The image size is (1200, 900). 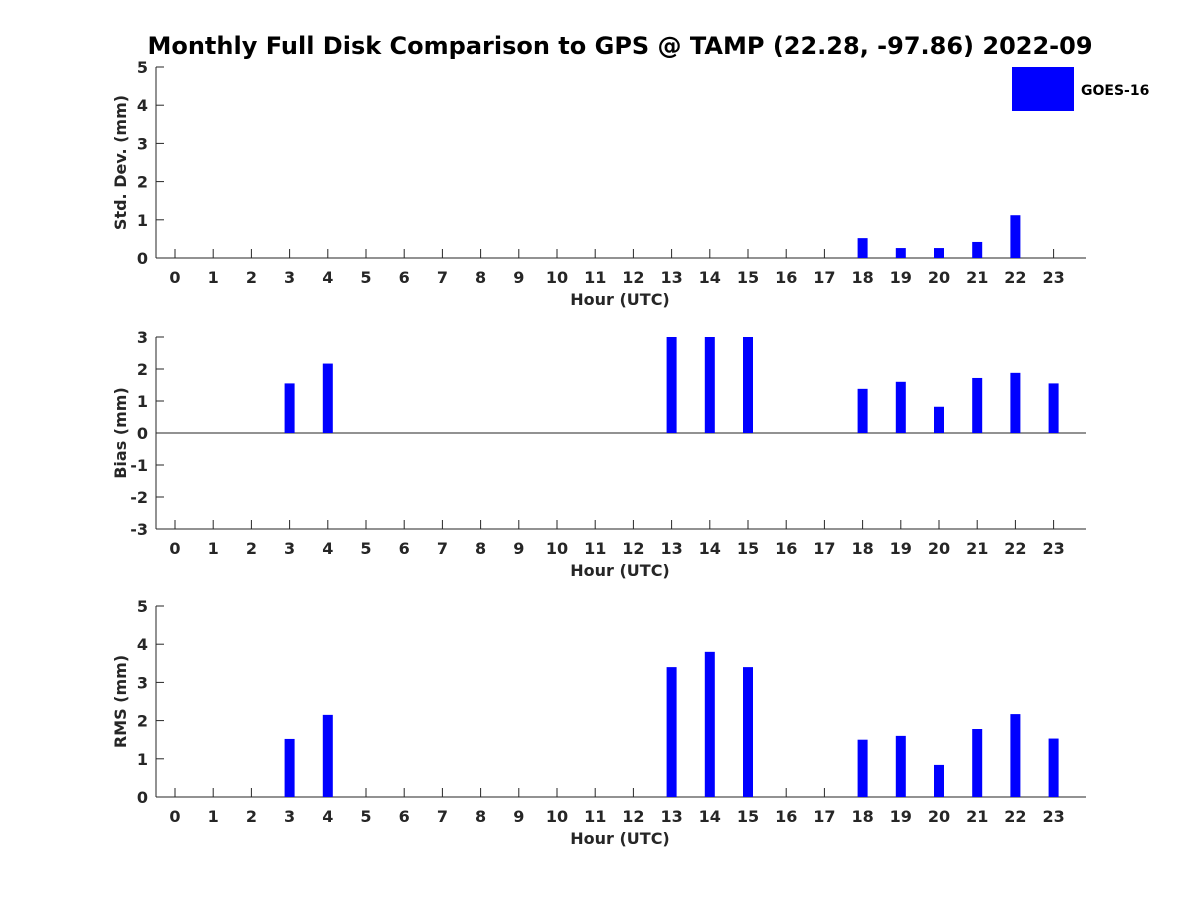 I want to click on legend: GOES-16, so click(x=1080, y=89).